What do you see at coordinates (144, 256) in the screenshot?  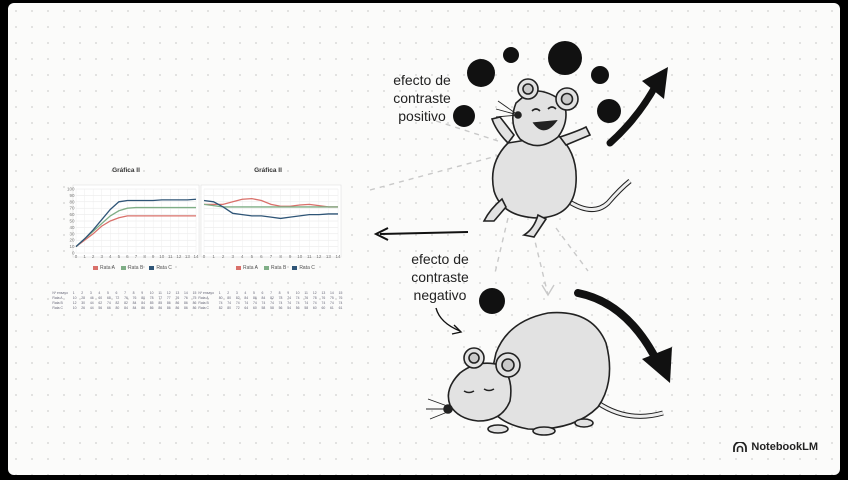 I see `x-tick-label: 8` at bounding box center [144, 256].